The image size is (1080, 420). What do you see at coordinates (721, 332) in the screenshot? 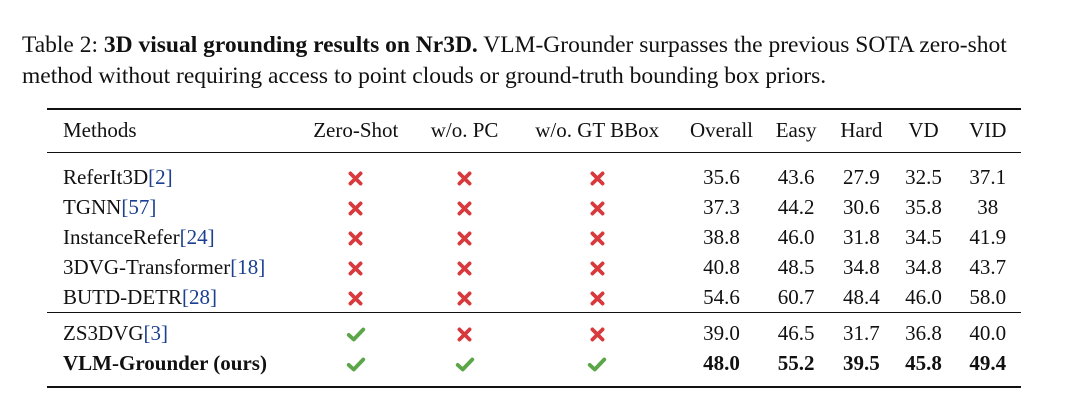
I see `overall-value: 39.0` at bounding box center [721, 332].